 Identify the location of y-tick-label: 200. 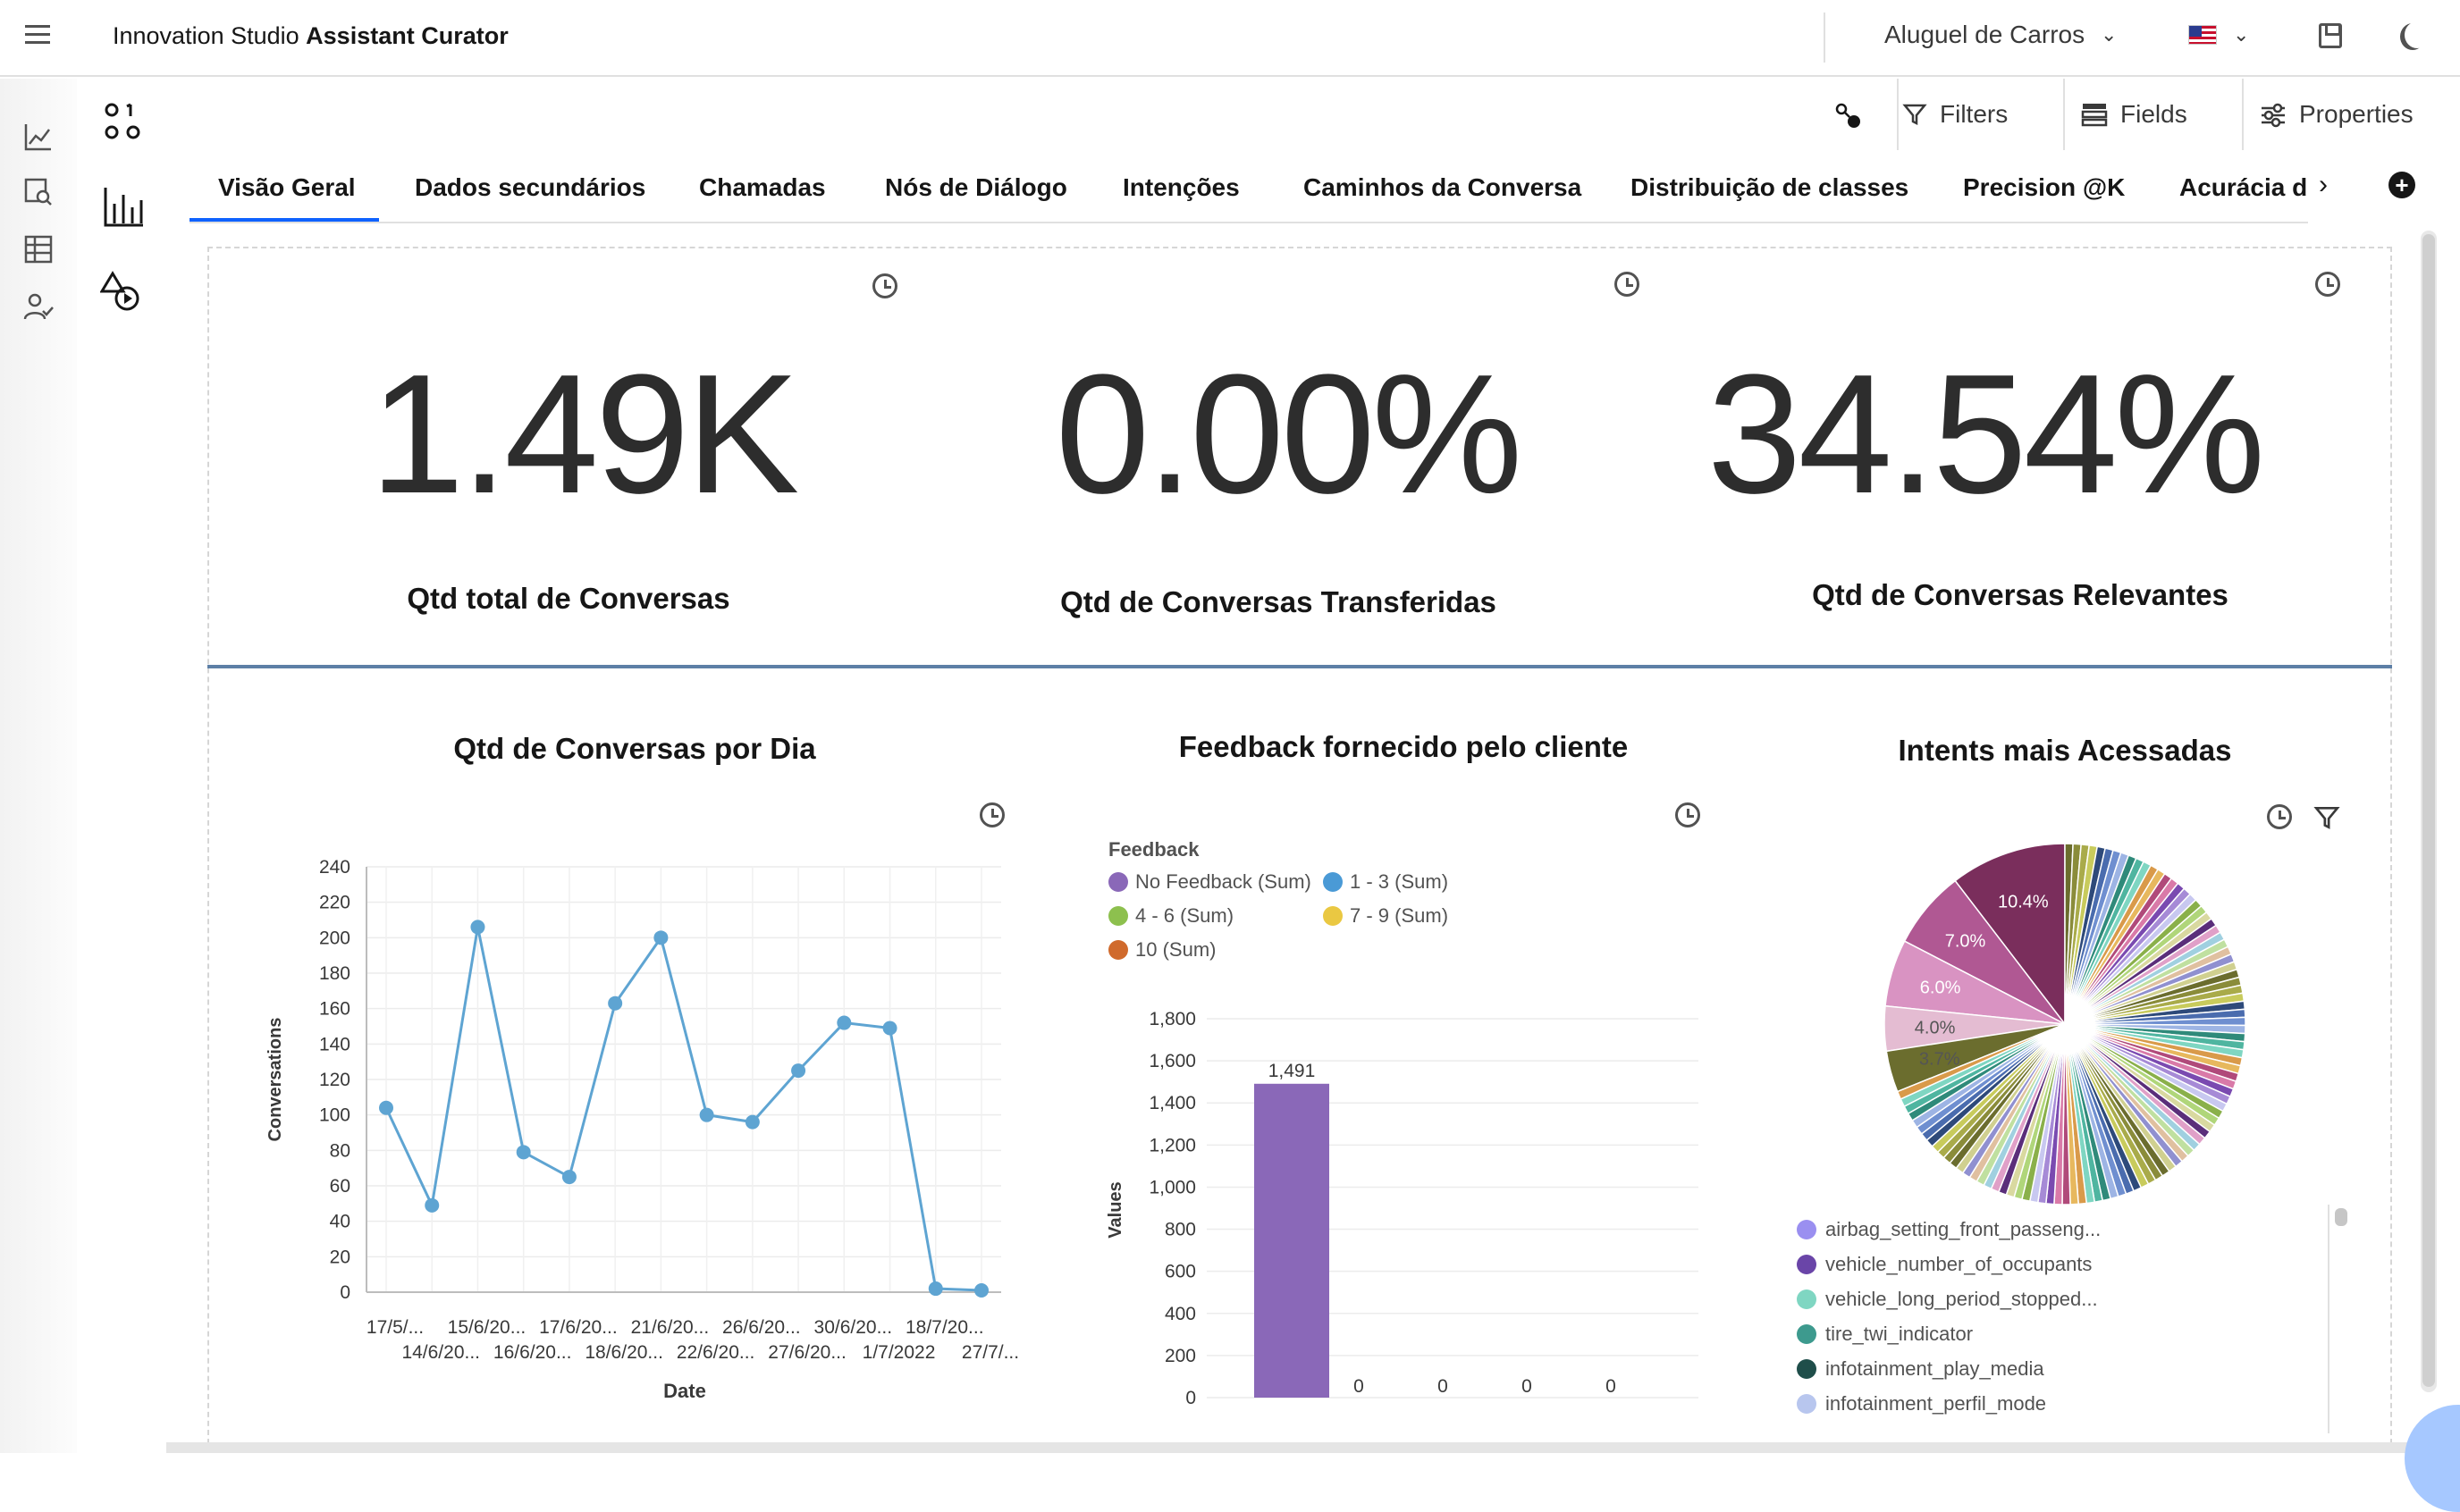
(1180, 1356).